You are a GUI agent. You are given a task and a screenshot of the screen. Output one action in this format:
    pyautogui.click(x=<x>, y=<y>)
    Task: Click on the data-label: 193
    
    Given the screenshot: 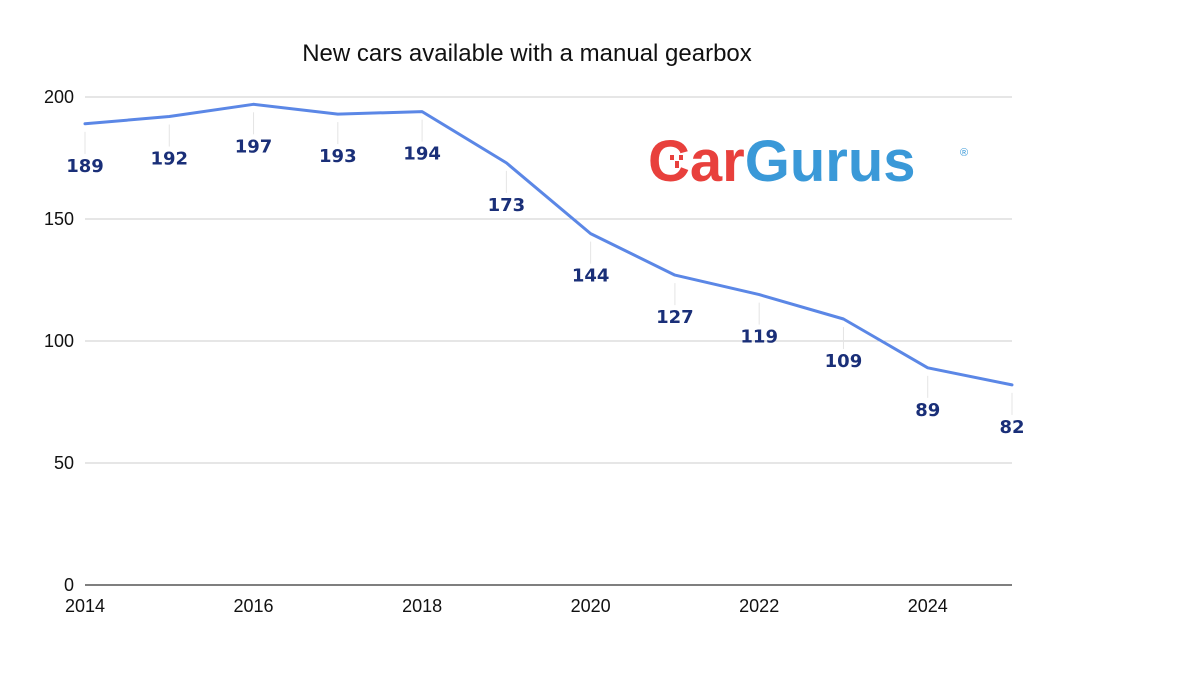 What is the action you would take?
    pyautogui.click(x=338, y=156)
    